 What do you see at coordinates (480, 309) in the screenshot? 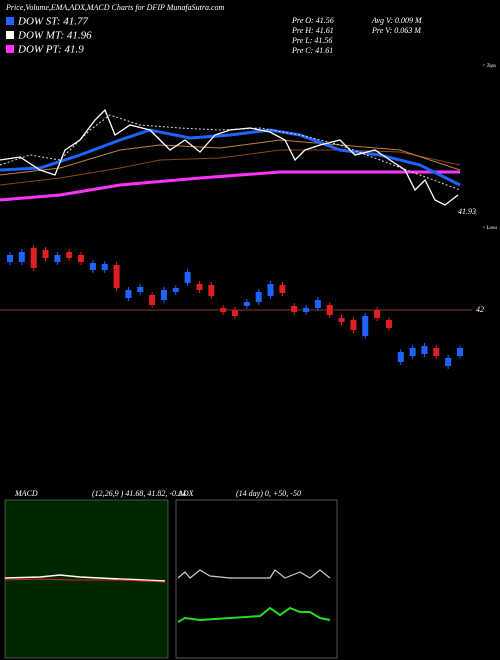
I see `y-tick-label: 42` at bounding box center [480, 309].